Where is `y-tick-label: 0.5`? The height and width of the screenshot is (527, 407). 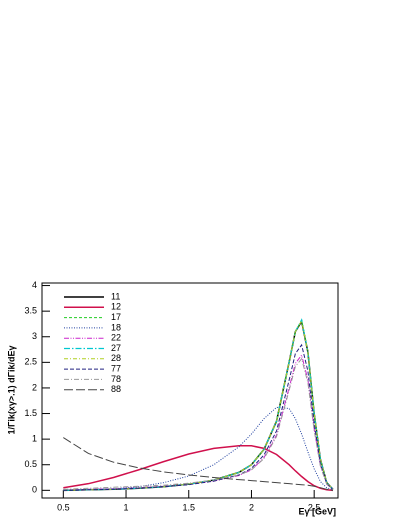
y-tick-label: 0.5 is located at coordinates (30, 464).